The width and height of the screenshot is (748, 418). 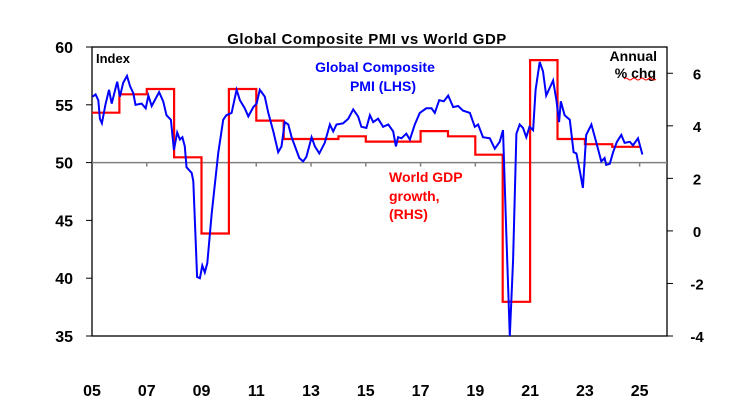 What do you see at coordinates (640, 79) in the screenshot?
I see `spellcheck-underline` at bounding box center [640, 79].